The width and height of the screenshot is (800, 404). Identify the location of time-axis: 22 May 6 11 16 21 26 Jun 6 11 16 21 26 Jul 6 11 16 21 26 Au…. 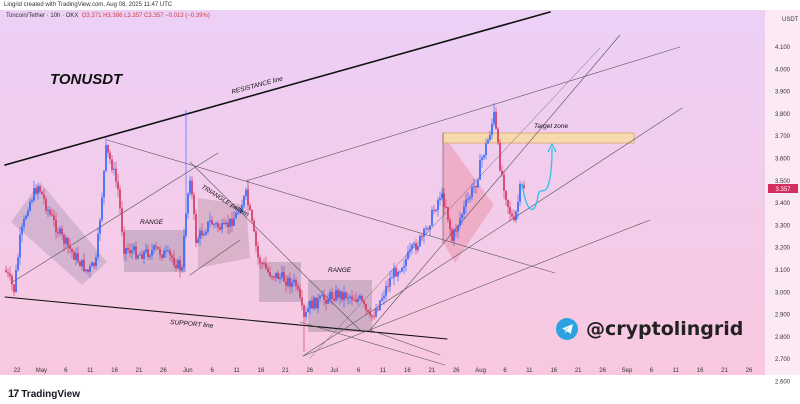
(383, 371).